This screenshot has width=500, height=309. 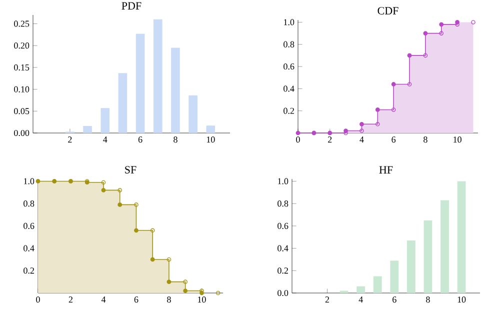 I want to click on y-tick-label: 0.00, so click(x=22, y=133).